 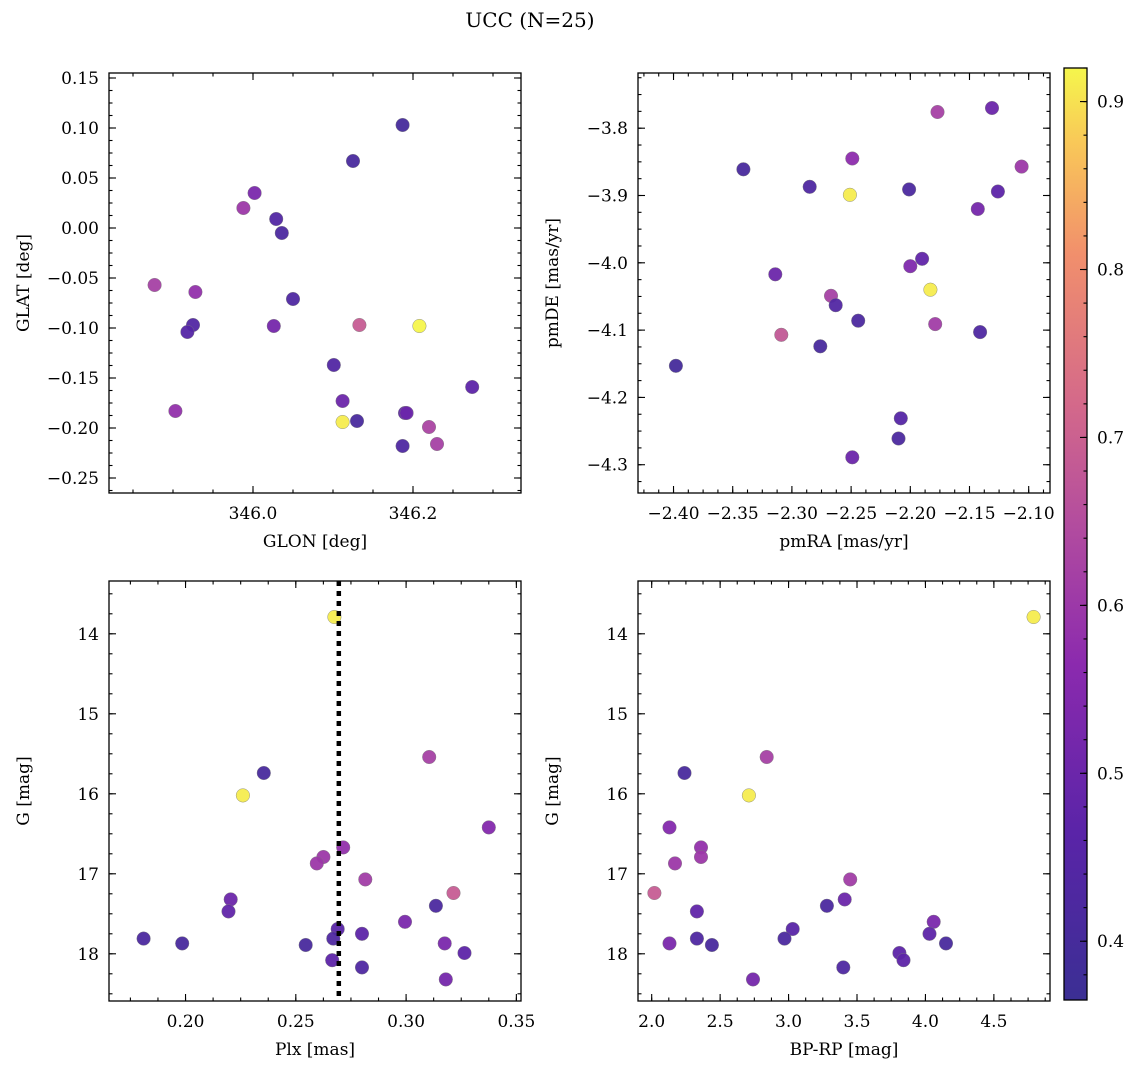 I want to click on y-tick-label: −0.15, so click(x=73, y=379).